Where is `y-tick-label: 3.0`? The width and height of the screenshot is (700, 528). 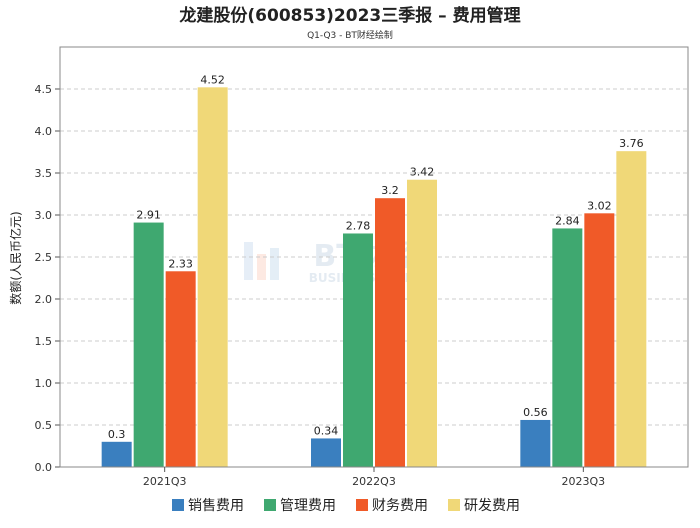
y-tick-label: 3.0 is located at coordinates (44, 215).